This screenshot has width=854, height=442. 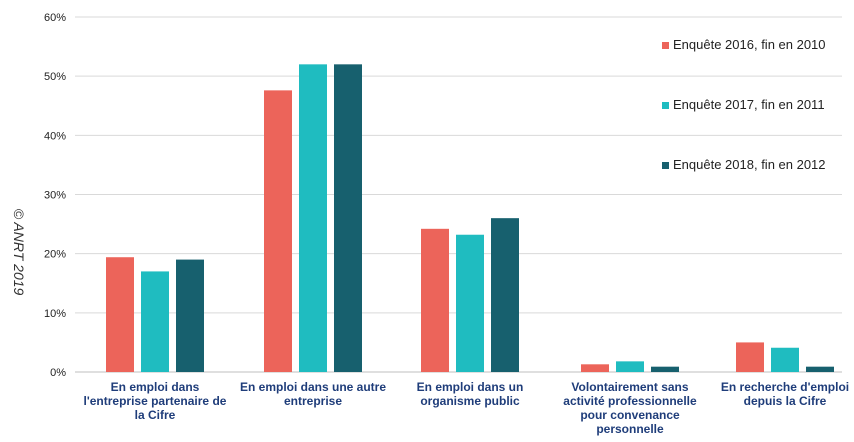 What do you see at coordinates (749, 164) in the screenshot?
I see `legend-label: Enquête 2018, fin en 2012` at bounding box center [749, 164].